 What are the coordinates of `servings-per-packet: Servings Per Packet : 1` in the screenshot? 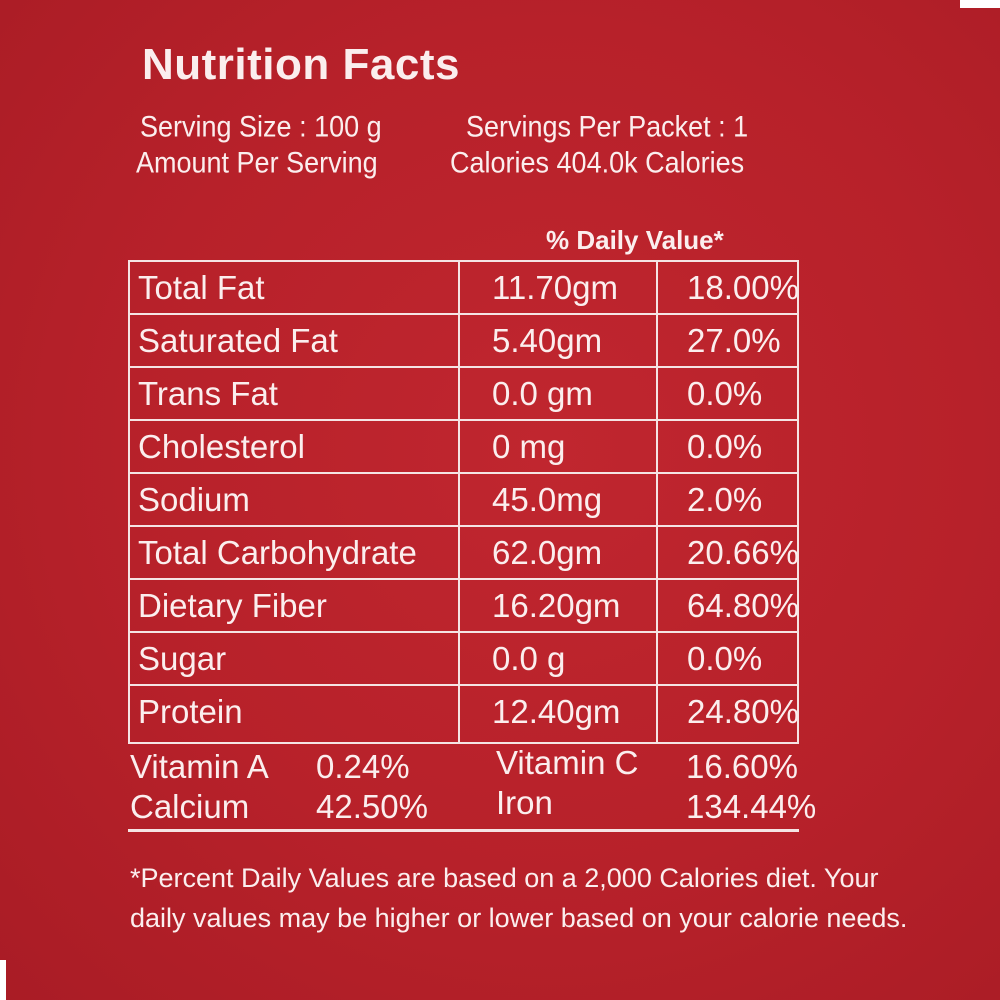 It's located at (607, 126).